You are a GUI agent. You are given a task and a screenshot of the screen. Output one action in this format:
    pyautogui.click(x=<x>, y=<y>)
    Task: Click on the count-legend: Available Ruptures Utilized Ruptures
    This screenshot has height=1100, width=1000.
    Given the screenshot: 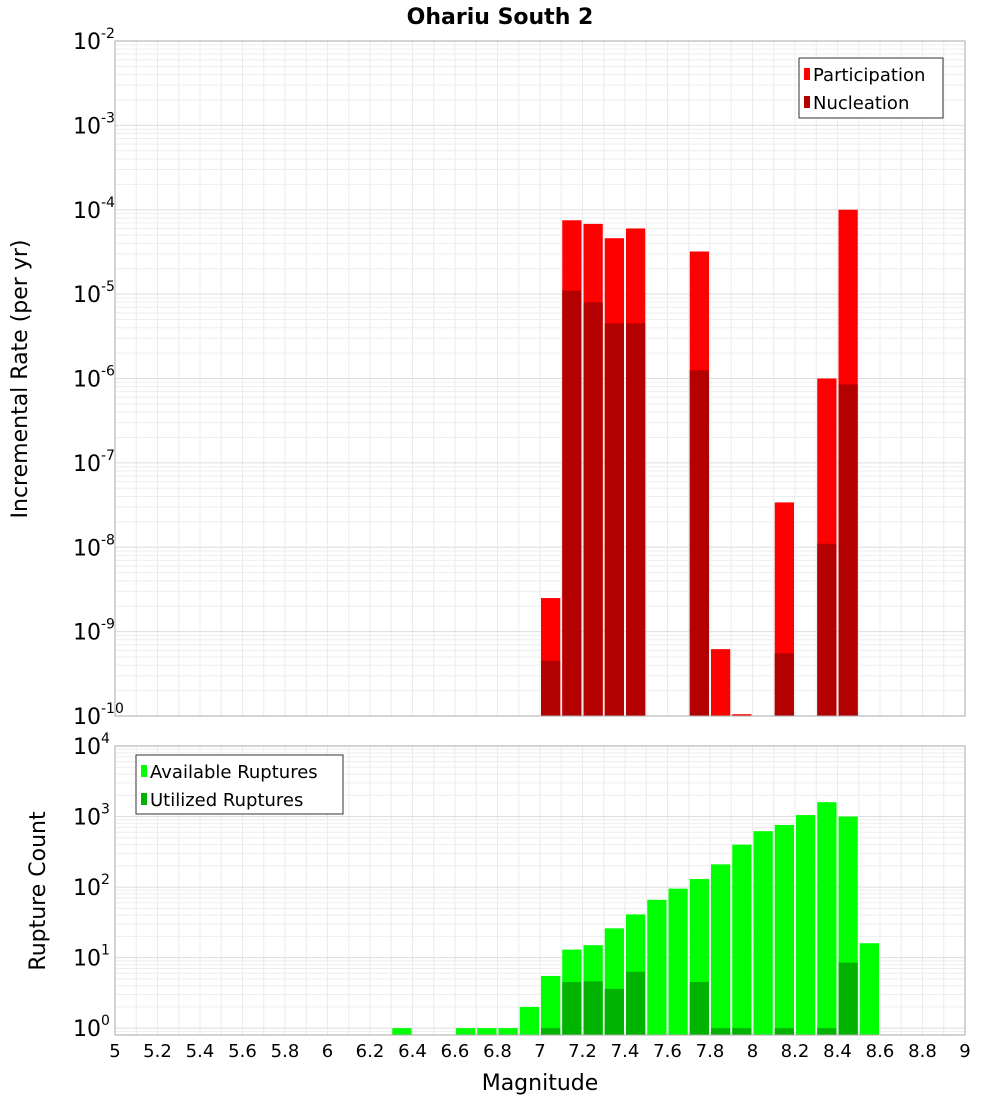 What is the action you would take?
    pyautogui.click(x=239, y=784)
    